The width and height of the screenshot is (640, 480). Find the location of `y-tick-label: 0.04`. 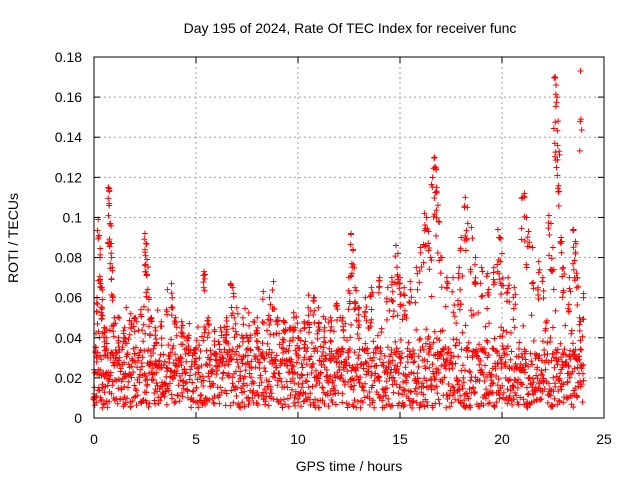

y-tick-label: 0.04 is located at coordinates (68, 338).